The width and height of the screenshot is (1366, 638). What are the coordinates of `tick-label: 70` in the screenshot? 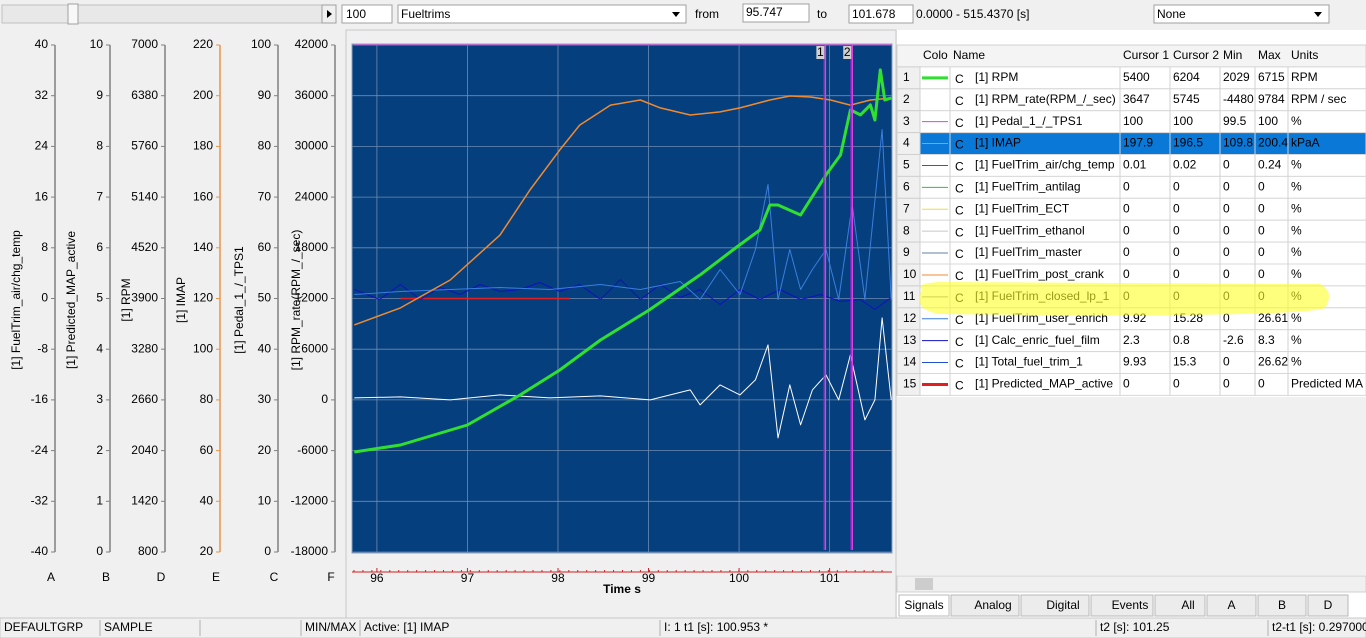 It's located at (265, 196).